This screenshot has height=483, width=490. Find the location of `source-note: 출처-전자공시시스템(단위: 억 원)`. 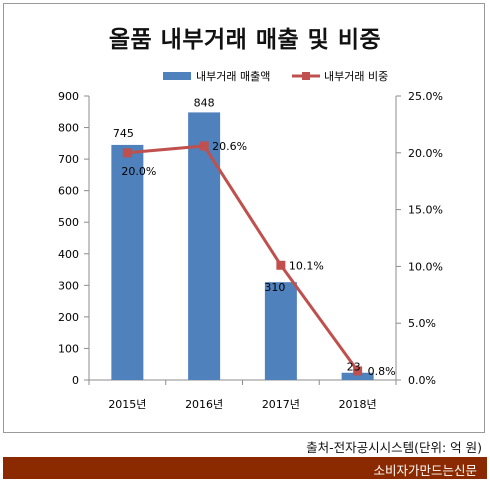

source-note: 출처-전자공시시스템(단위: 억 원) is located at coordinates (394, 447).